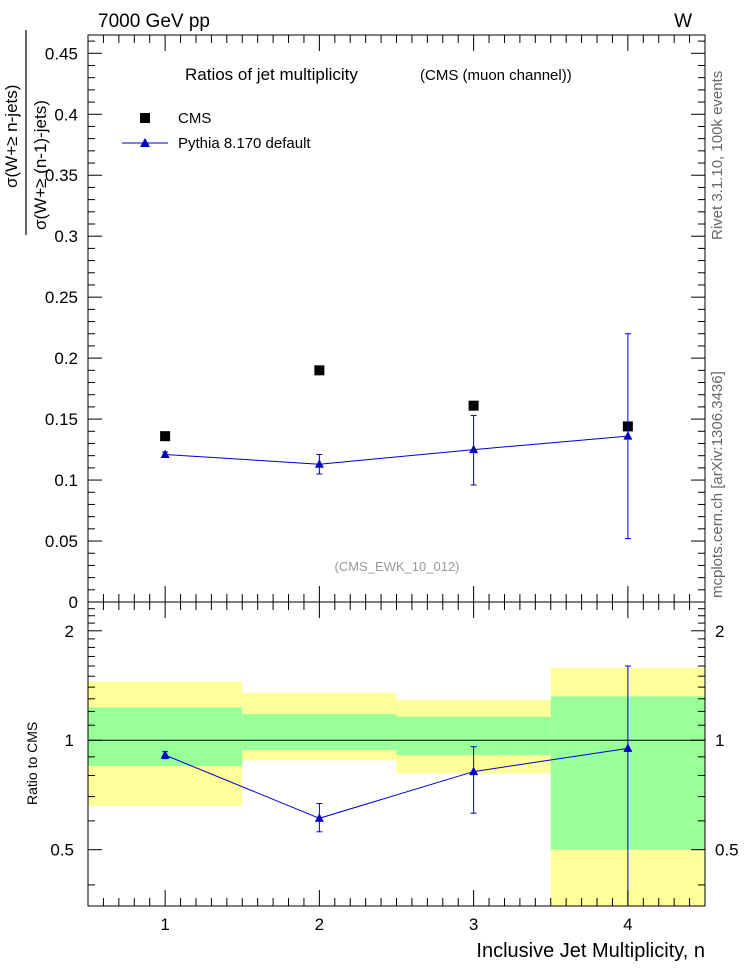  Describe the element at coordinates (66, 236) in the screenshot. I see `main-y-tick-label: 0.3` at that location.